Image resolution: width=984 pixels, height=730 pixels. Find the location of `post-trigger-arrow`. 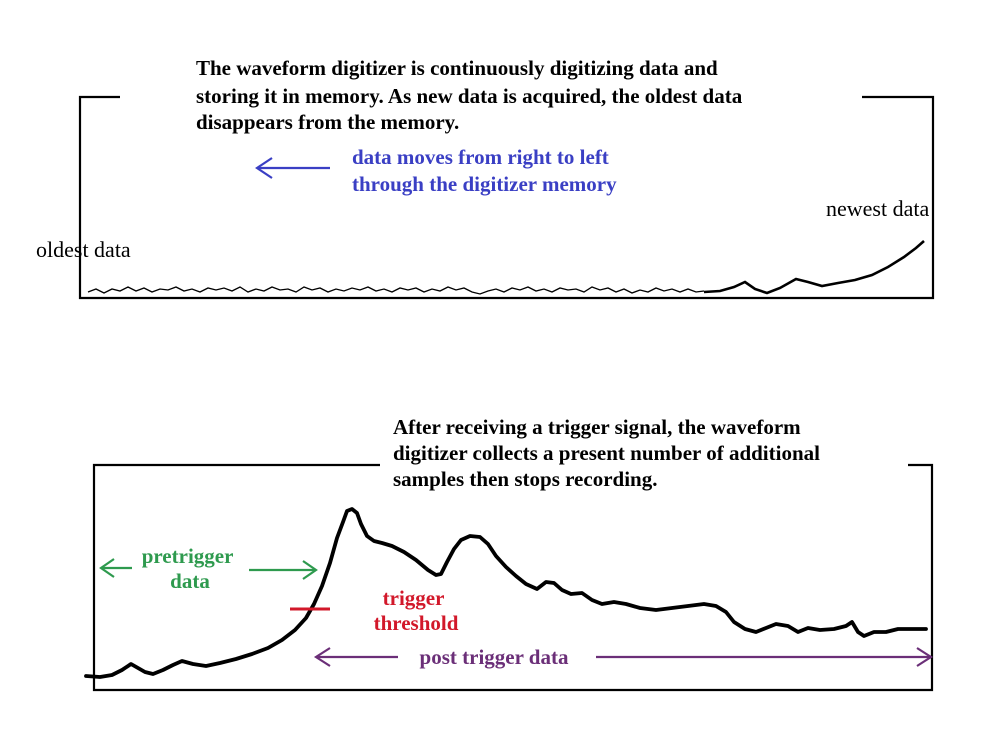

post-trigger-arrow is located at coordinates (623, 657).